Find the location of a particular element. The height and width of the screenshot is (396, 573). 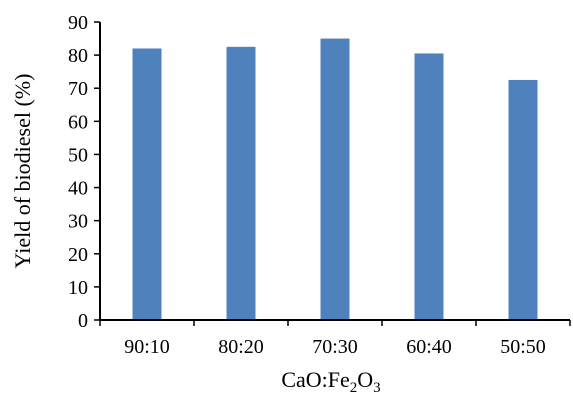

x-axis: 90:10 80:20 70:30 60:40 50:50 is located at coordinates (335, 338).